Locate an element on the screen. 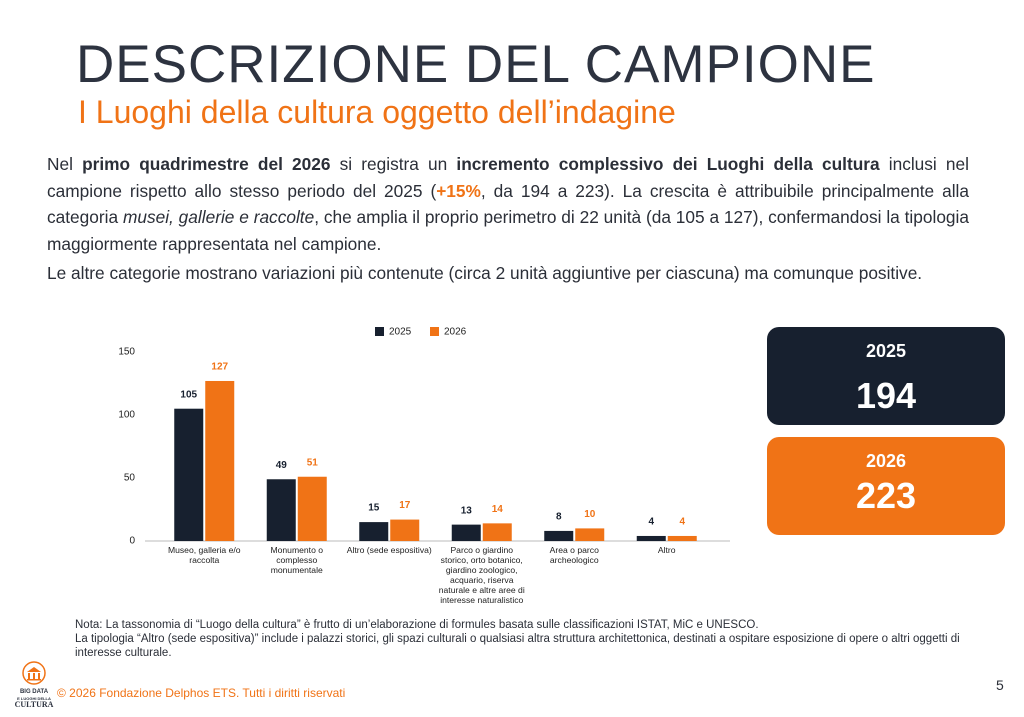 This screenshot has height=717, width=1024. x-tick-label-box: Monumento o complesso monumentale is located at coordinates (297, 560).